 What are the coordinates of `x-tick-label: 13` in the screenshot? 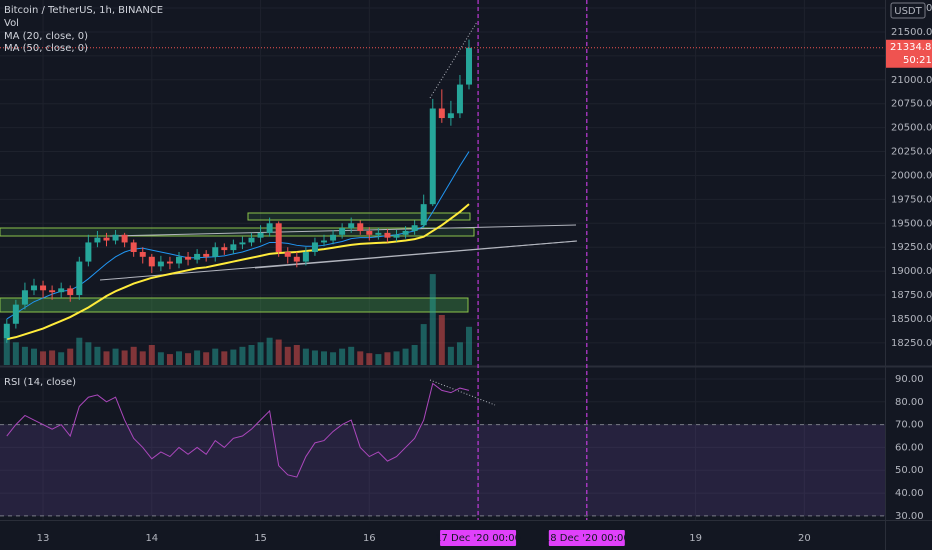 It's located at (43, 538).